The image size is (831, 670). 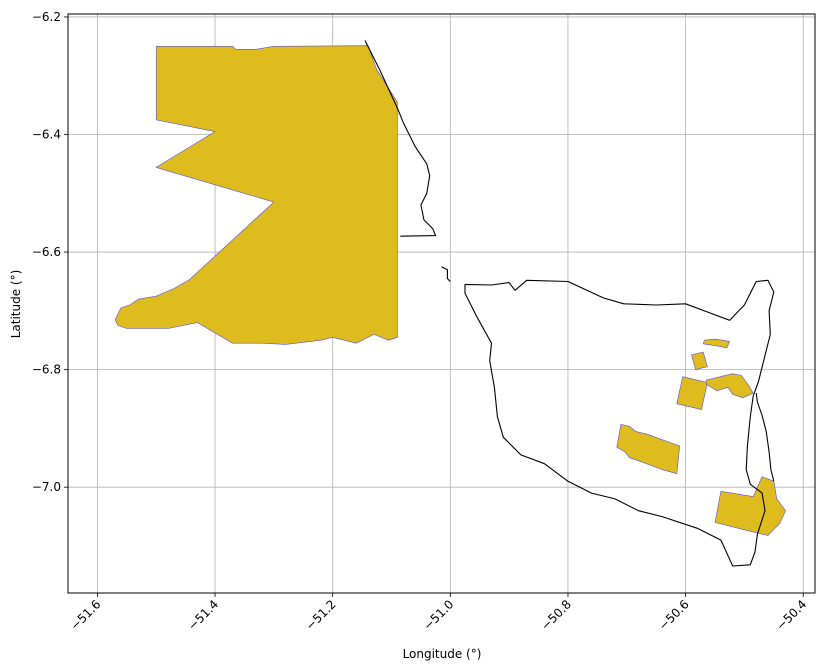 I want to click on y-tick-label: −6.6, so click(x=46, y=252).